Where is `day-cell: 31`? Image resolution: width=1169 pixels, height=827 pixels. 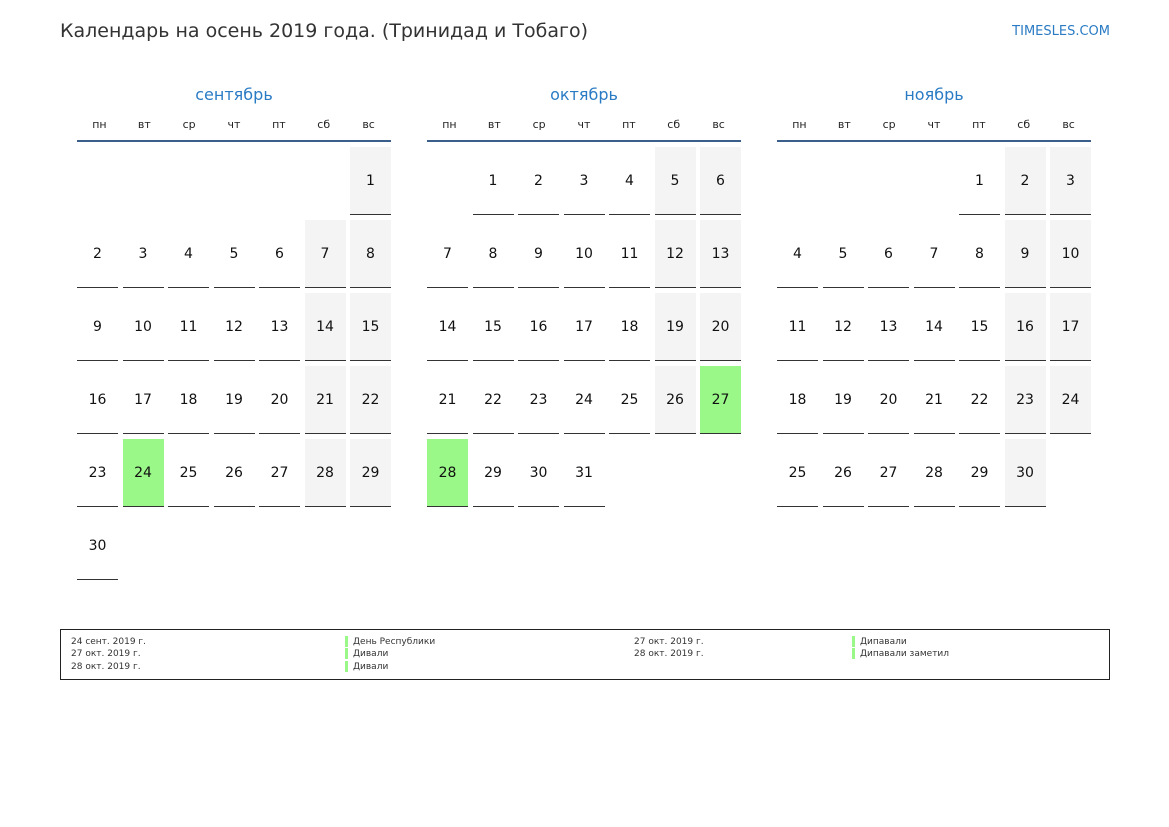 day-cell: 31 is located at coordinates (584, 473).